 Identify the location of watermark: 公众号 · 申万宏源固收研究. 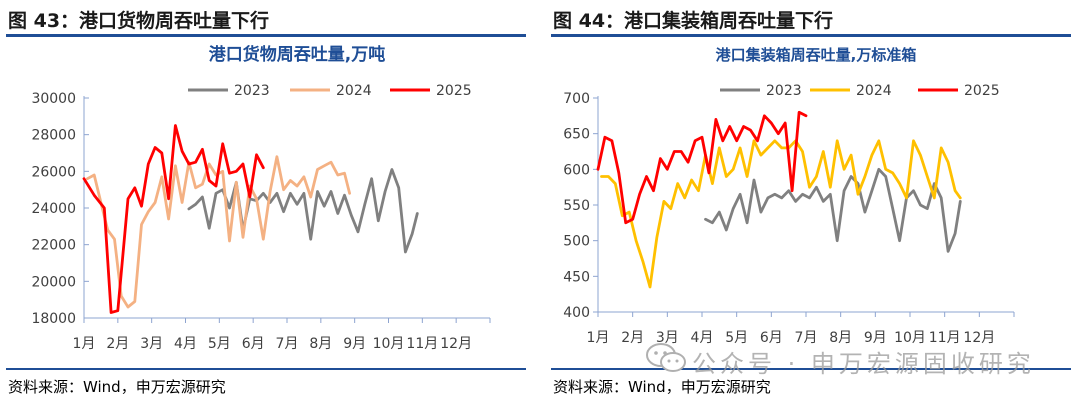
(850, 358).